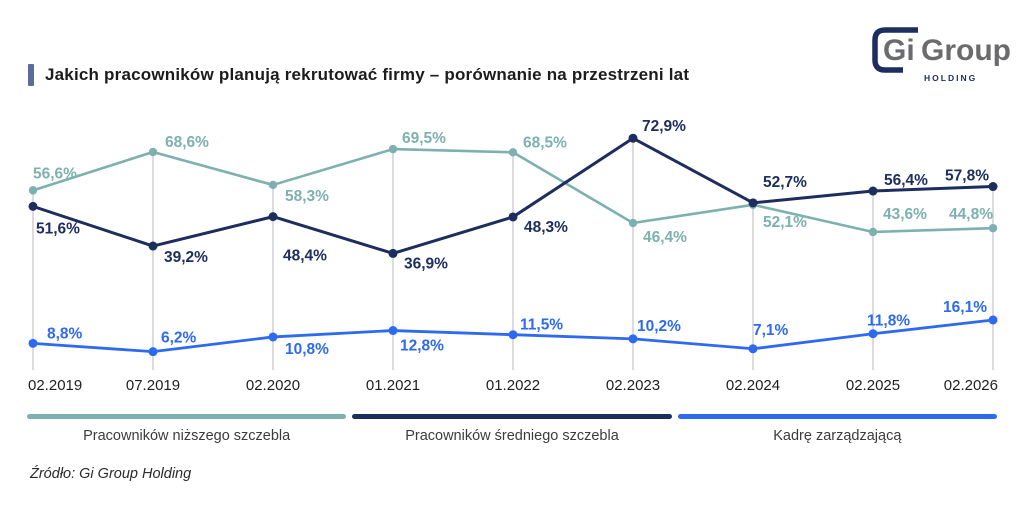 Image resolution: width=1024 pixels, height=511 pixels. I want to click on value-label: 11,8%, so click(888, 321).